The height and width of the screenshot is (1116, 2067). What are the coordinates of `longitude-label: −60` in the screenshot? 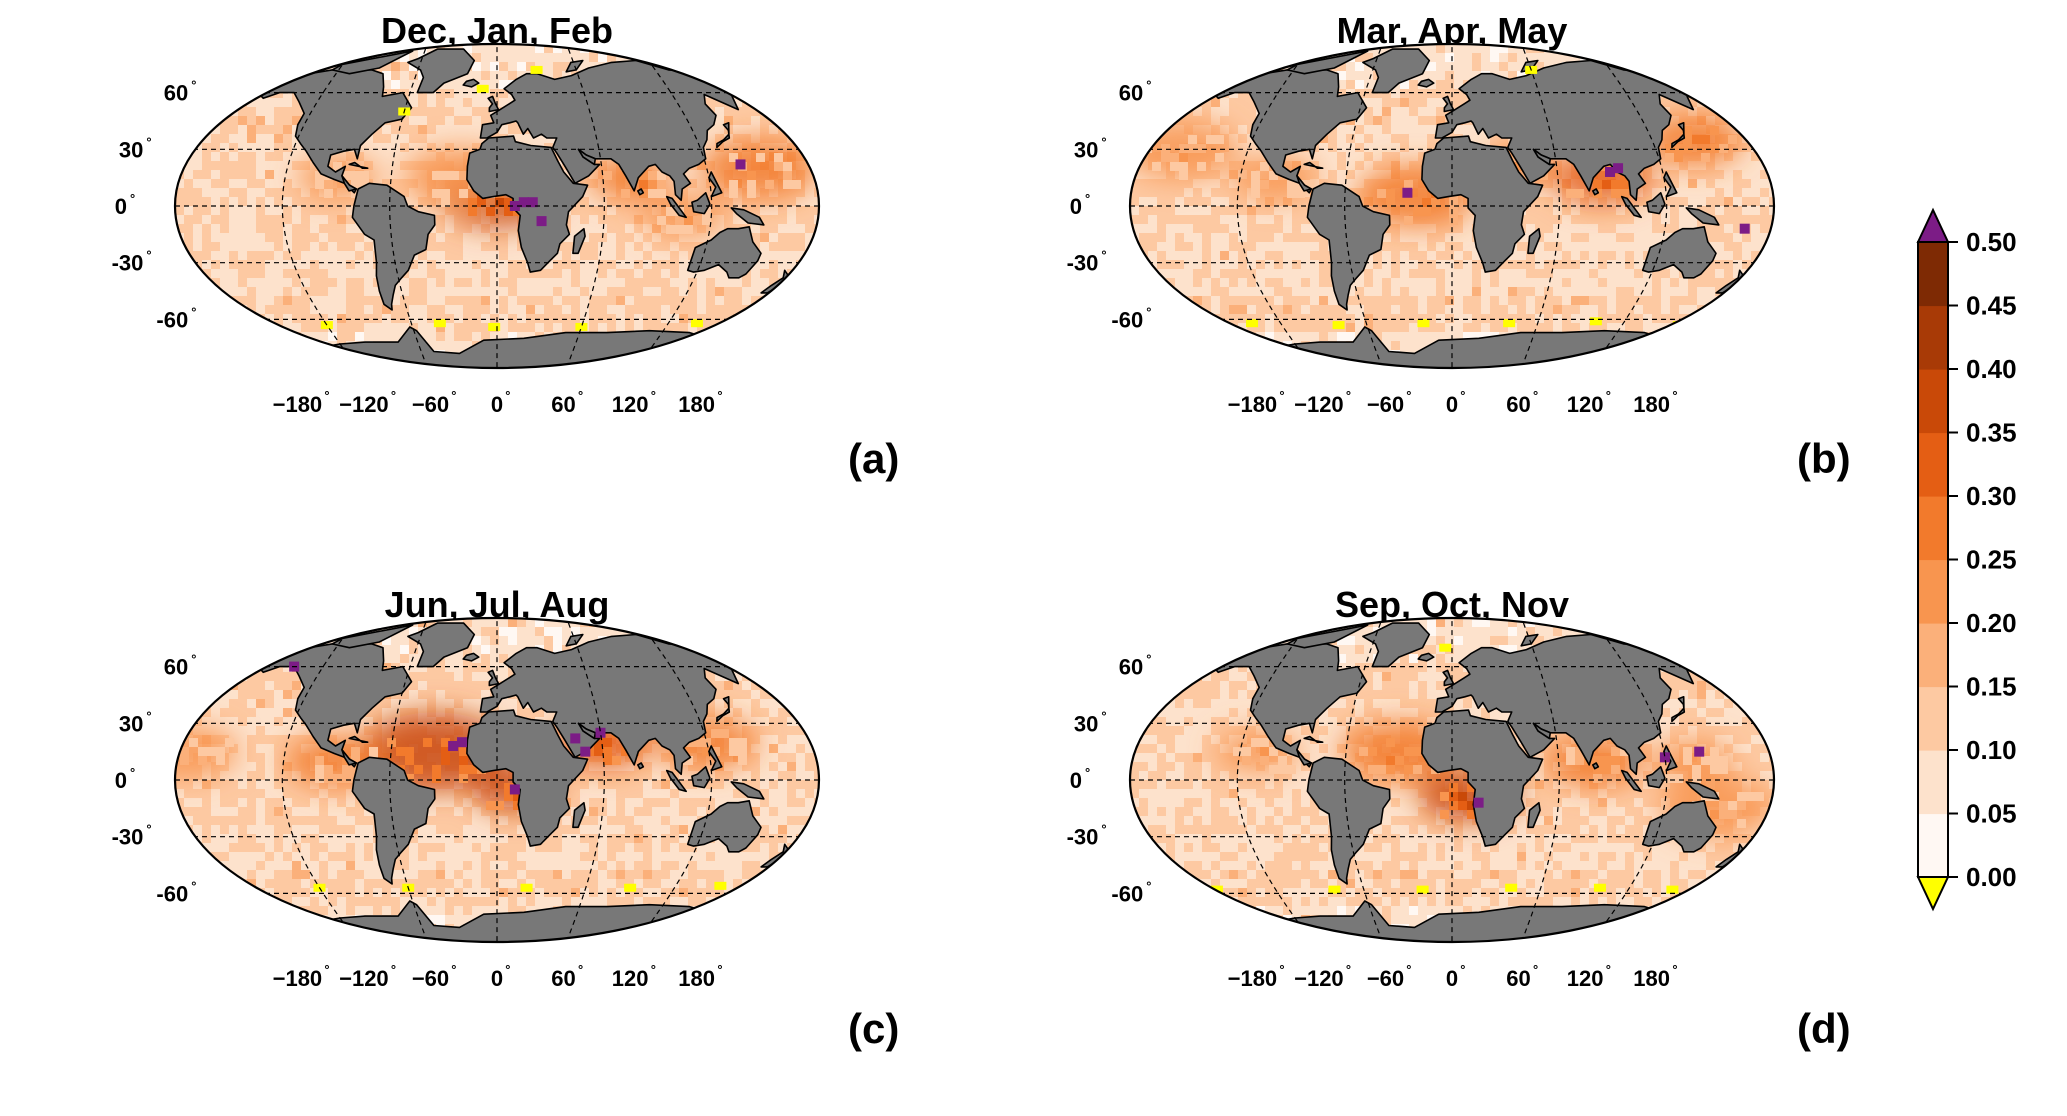 It's located at (430, 404).